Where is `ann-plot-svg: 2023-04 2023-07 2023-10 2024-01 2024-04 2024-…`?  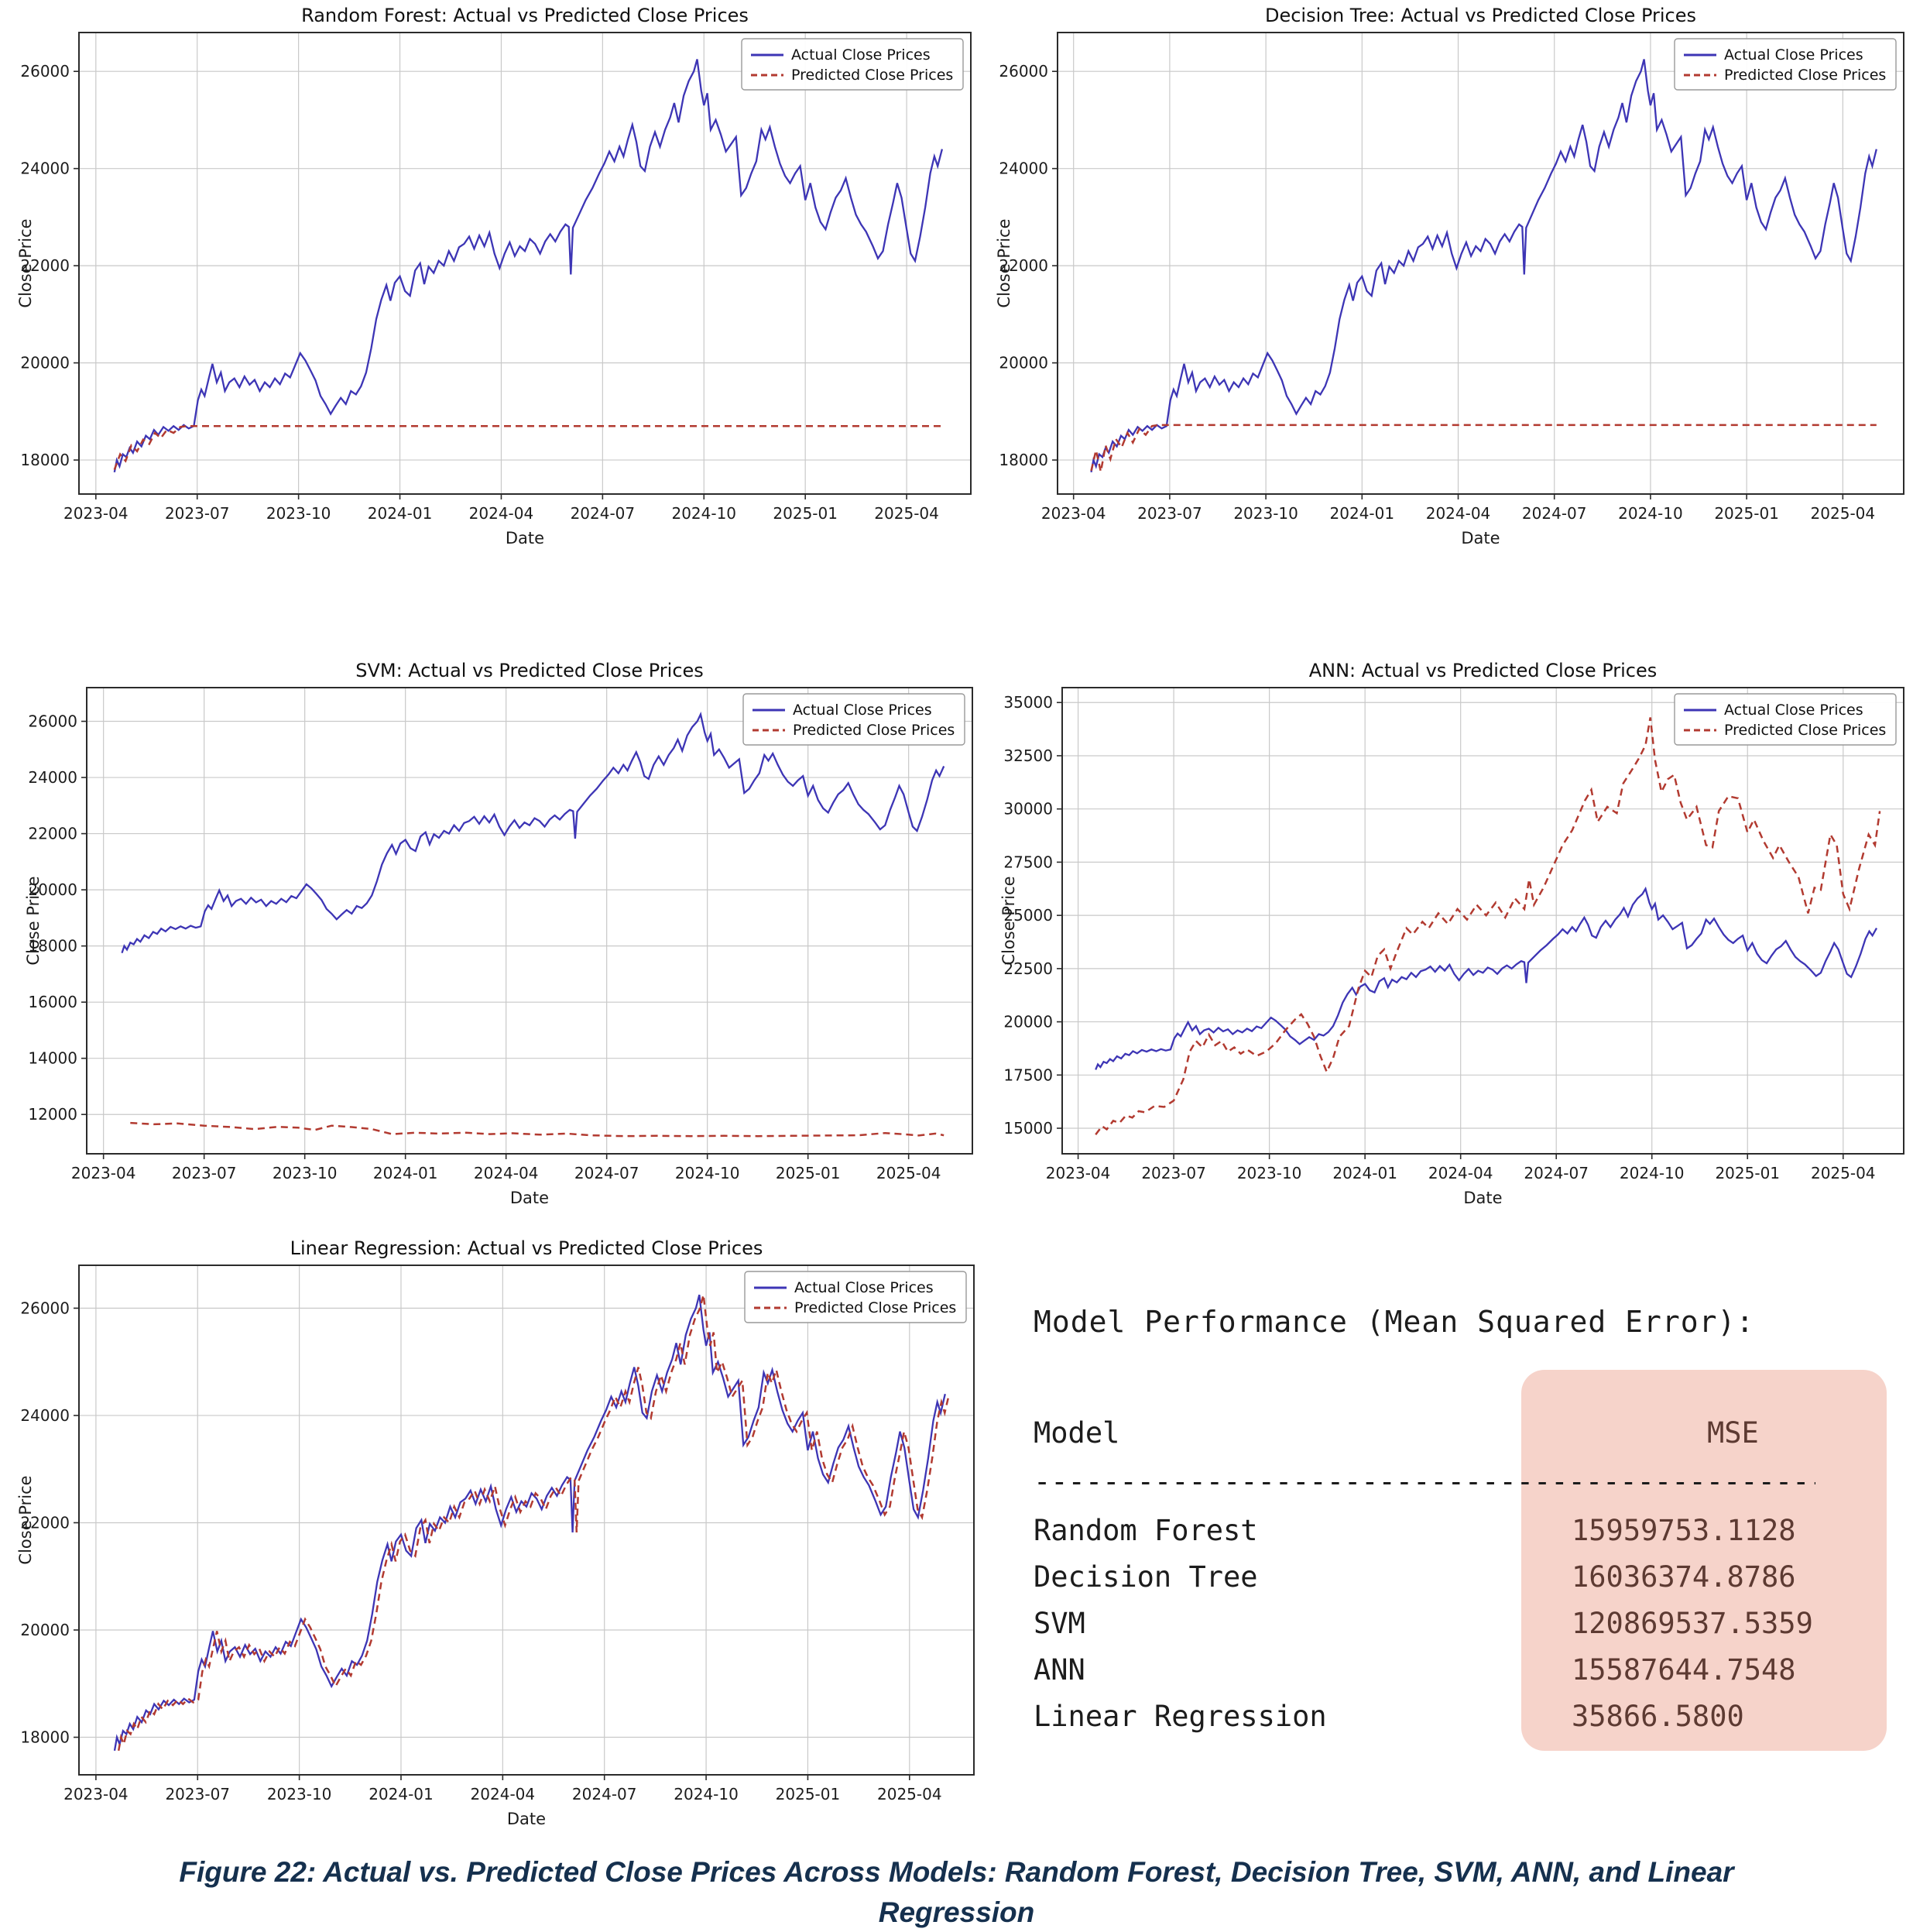 ann-plot-svg: 2023-04 2023-07 2023-10 2024-01 2024-04 2024-… is located at coordinates (1451, 933).